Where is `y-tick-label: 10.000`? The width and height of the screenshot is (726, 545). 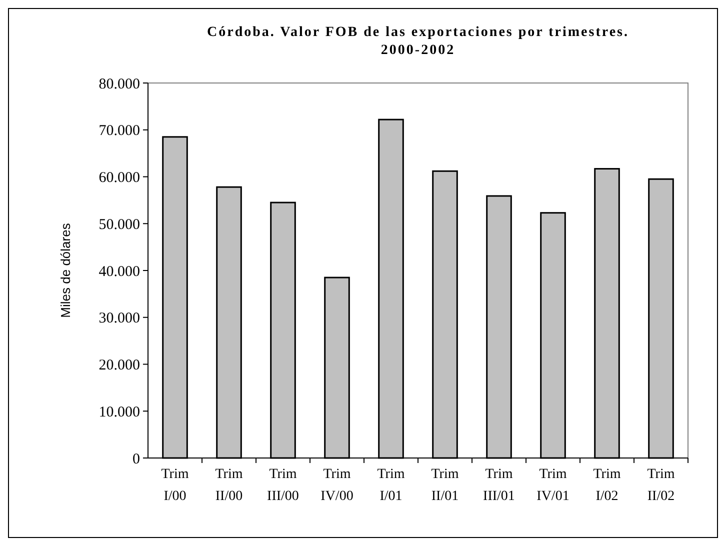
y-tick-label: 10.000 is located at coordinates (119, 412).